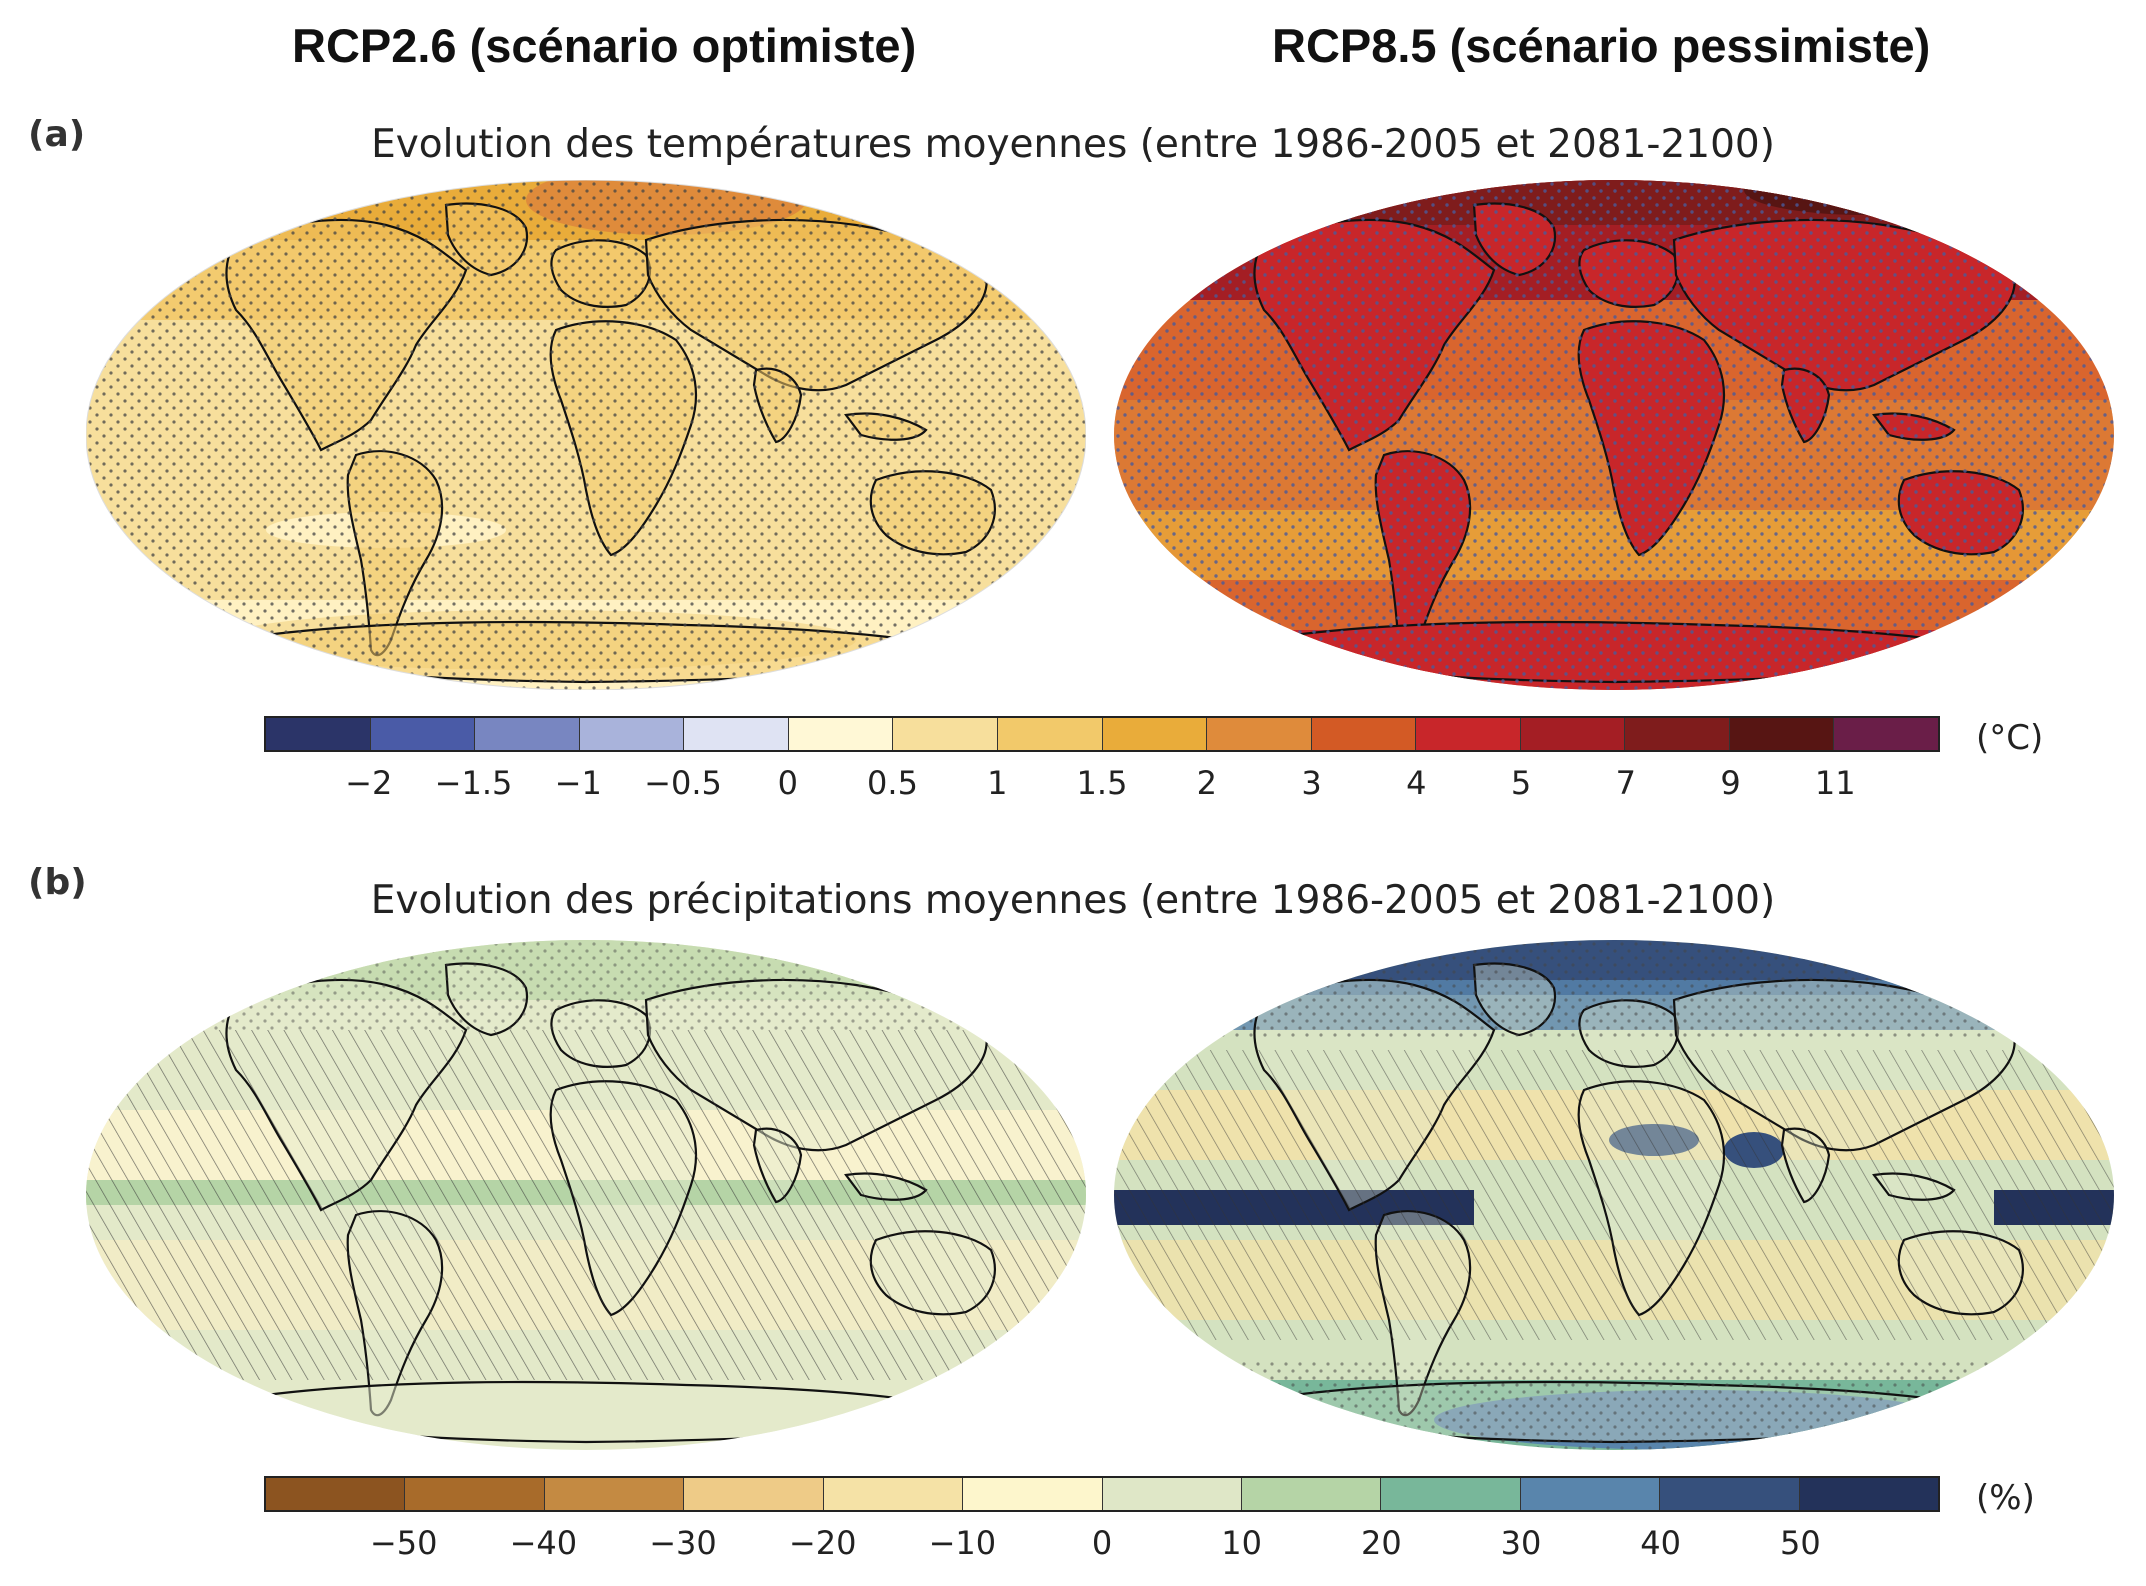 The height and width of the screenshot is (1586, 2146). I want to click on colorbar-tick-label: 50, so click(1800, 1543).